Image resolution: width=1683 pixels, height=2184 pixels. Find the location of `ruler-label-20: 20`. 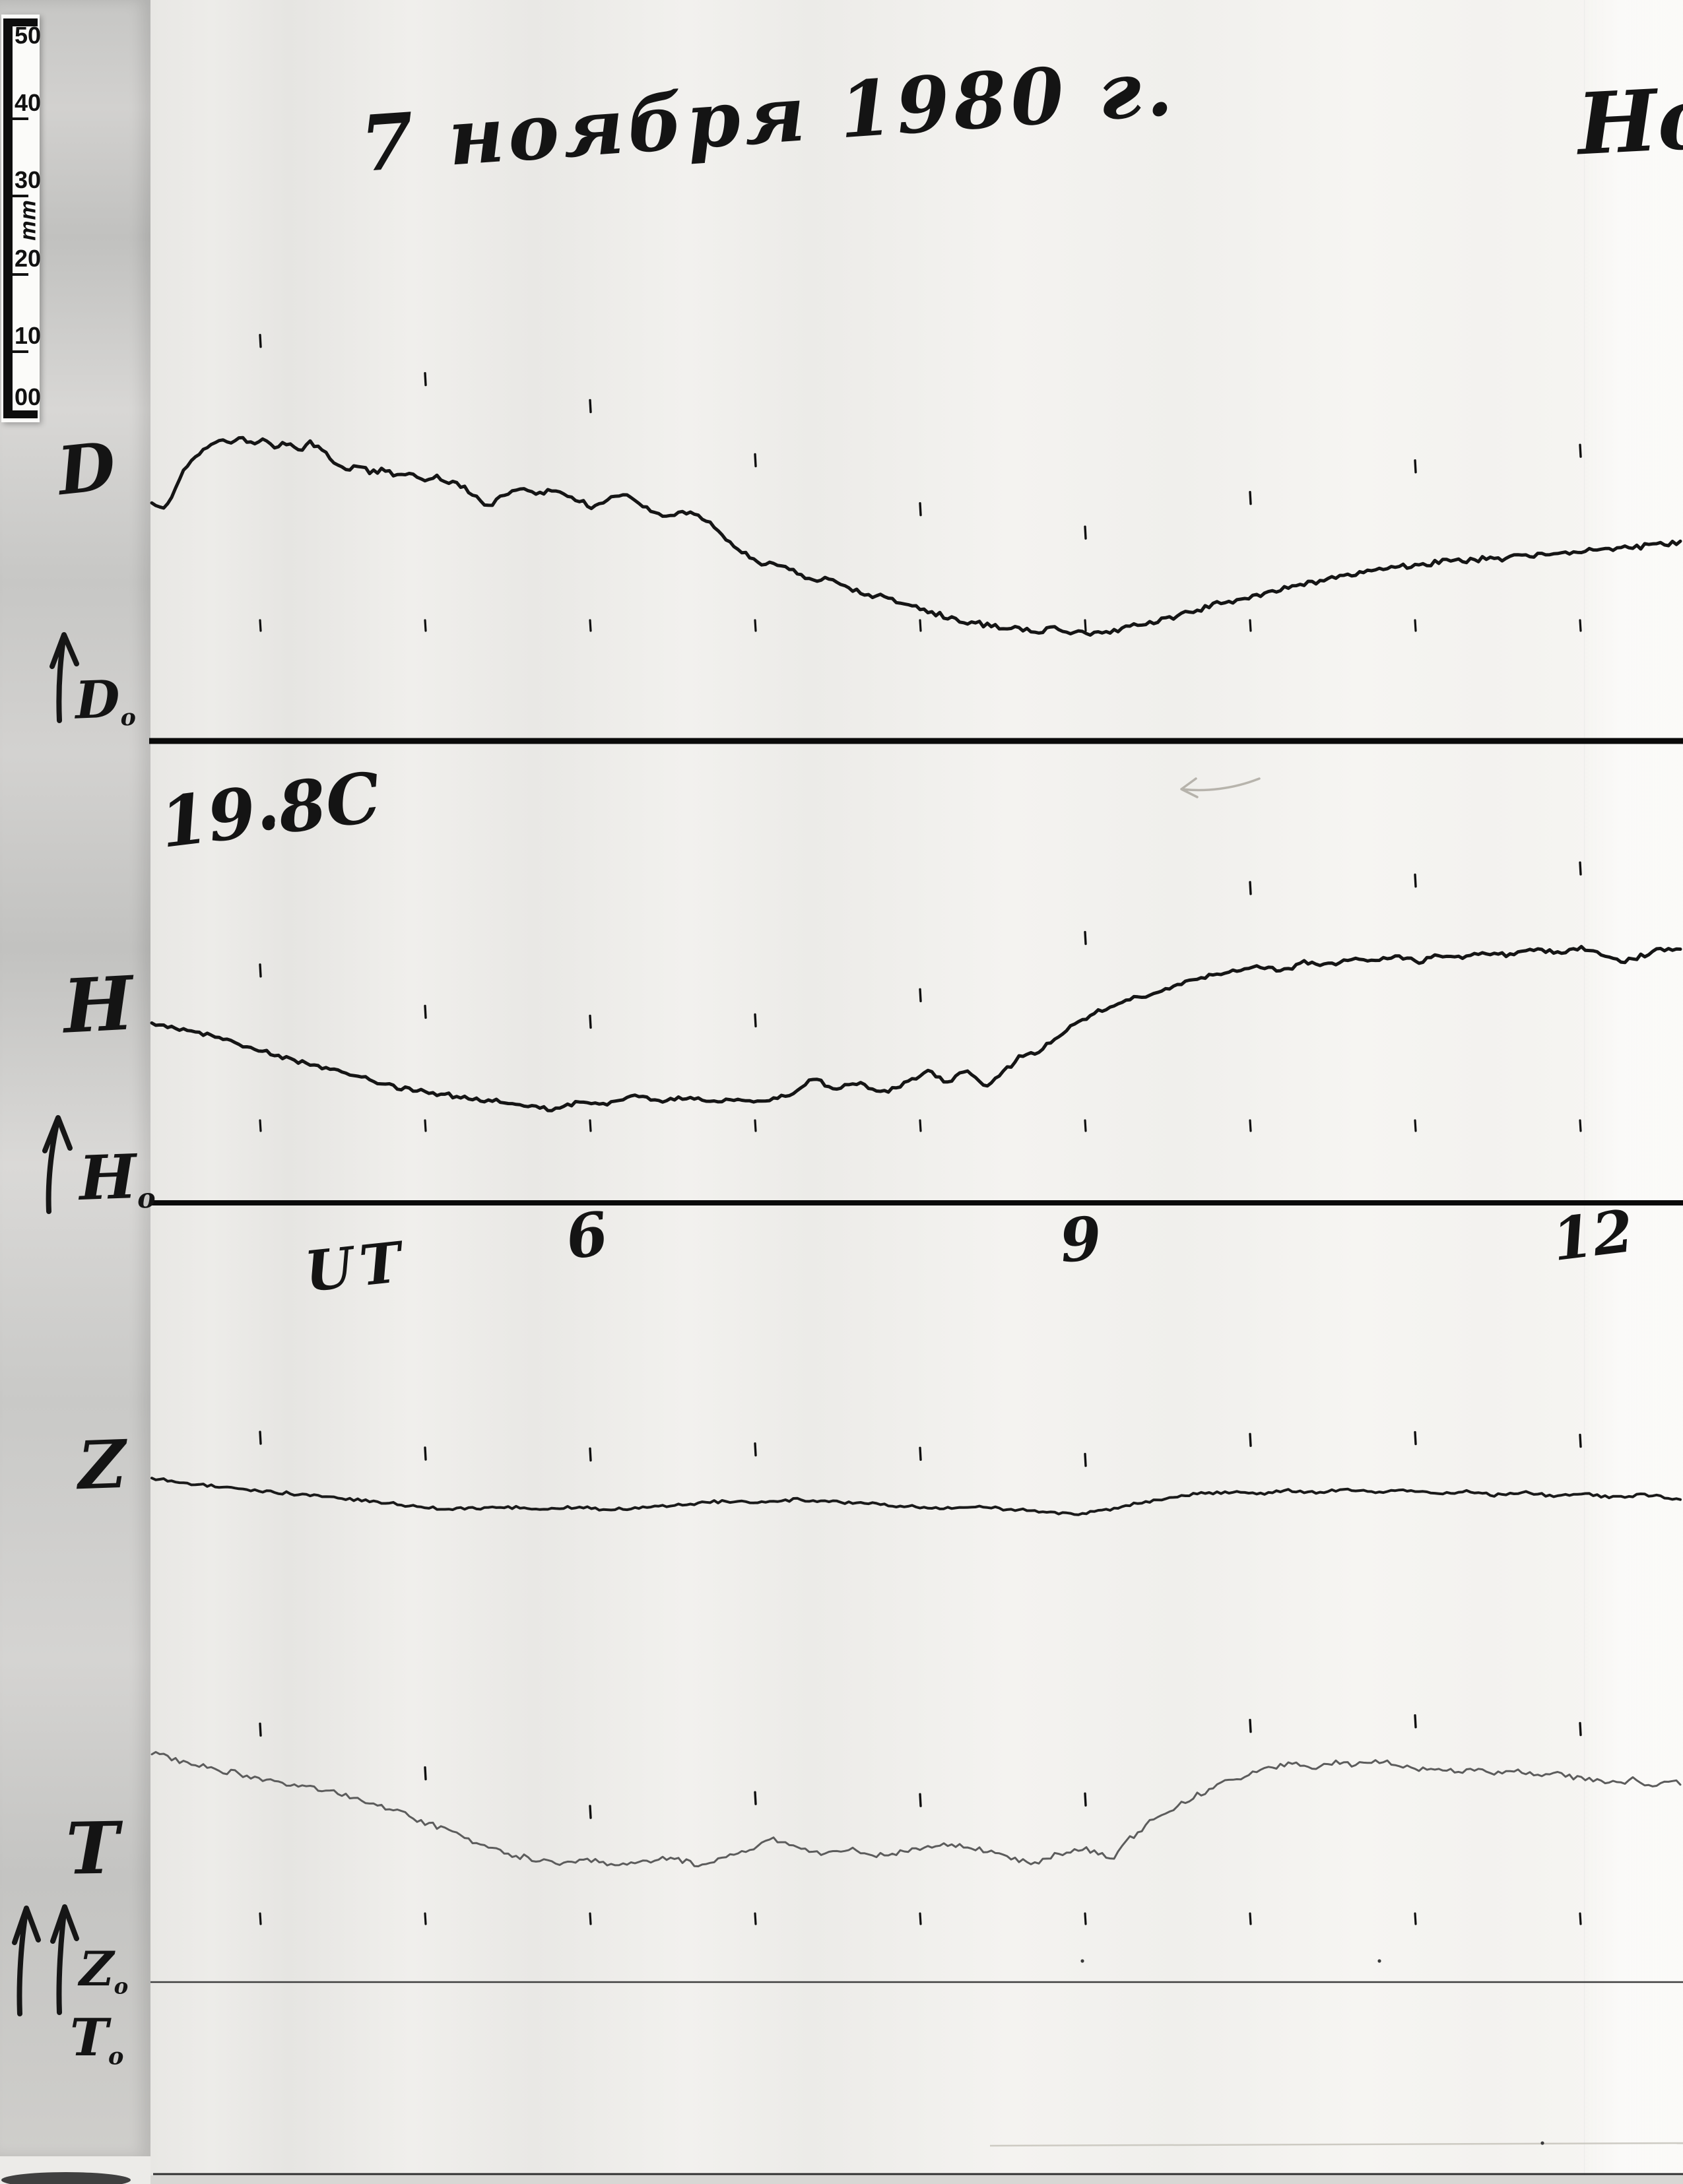

ruler-label-20: 20 is located at coordinates (28, 258).